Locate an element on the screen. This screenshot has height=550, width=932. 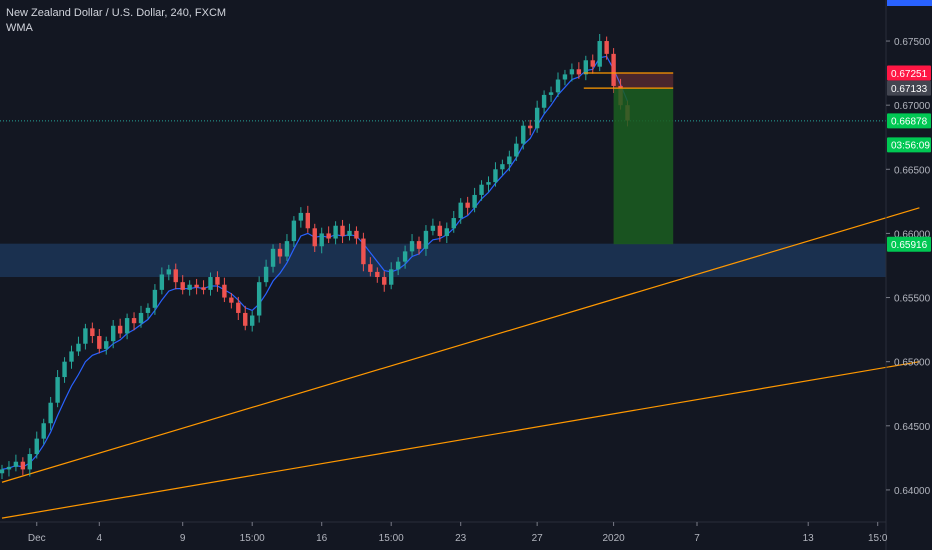
price-label: 0.67251 is located at coordinates (909, 73).